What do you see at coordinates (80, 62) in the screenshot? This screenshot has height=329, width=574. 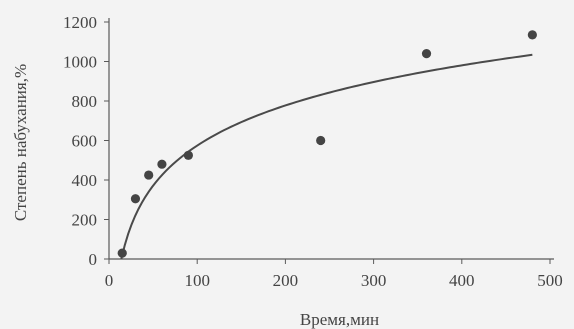 I see `y-tick-label: 1000` at bounding box center [80, 62].